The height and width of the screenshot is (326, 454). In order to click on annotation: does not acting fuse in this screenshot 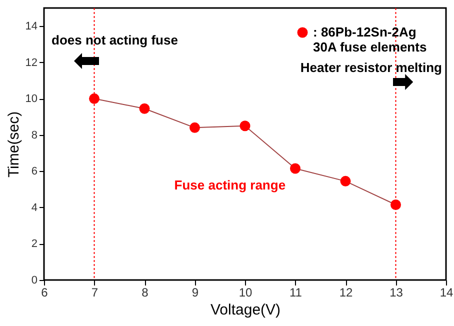, I will do `click(115, 40)`.